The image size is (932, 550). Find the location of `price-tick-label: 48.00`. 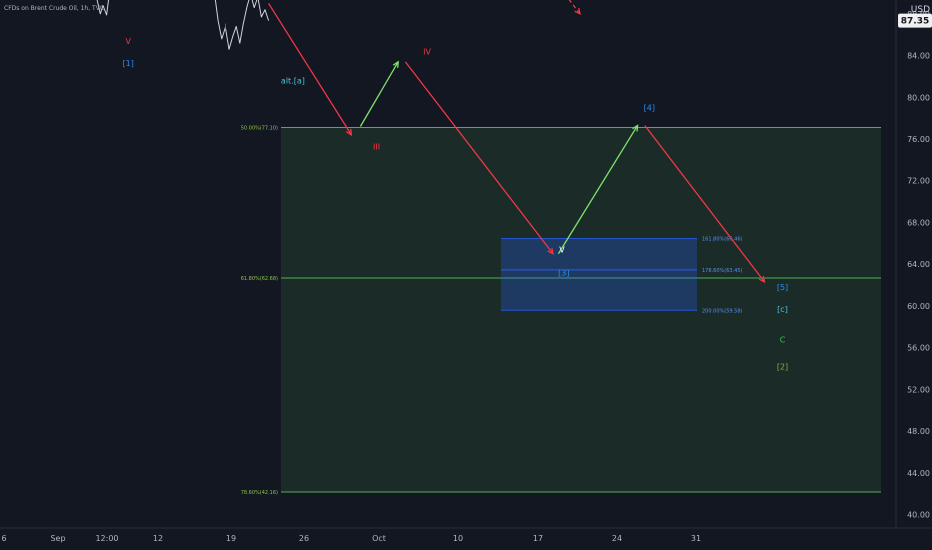

price-tick-label: 48.00 is located at coordinates (918, 431).